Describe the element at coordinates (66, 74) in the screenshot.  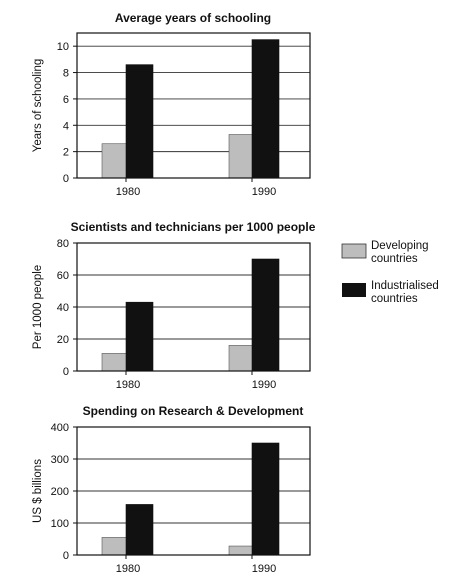
I see `y-tick-label: 8` at that location.